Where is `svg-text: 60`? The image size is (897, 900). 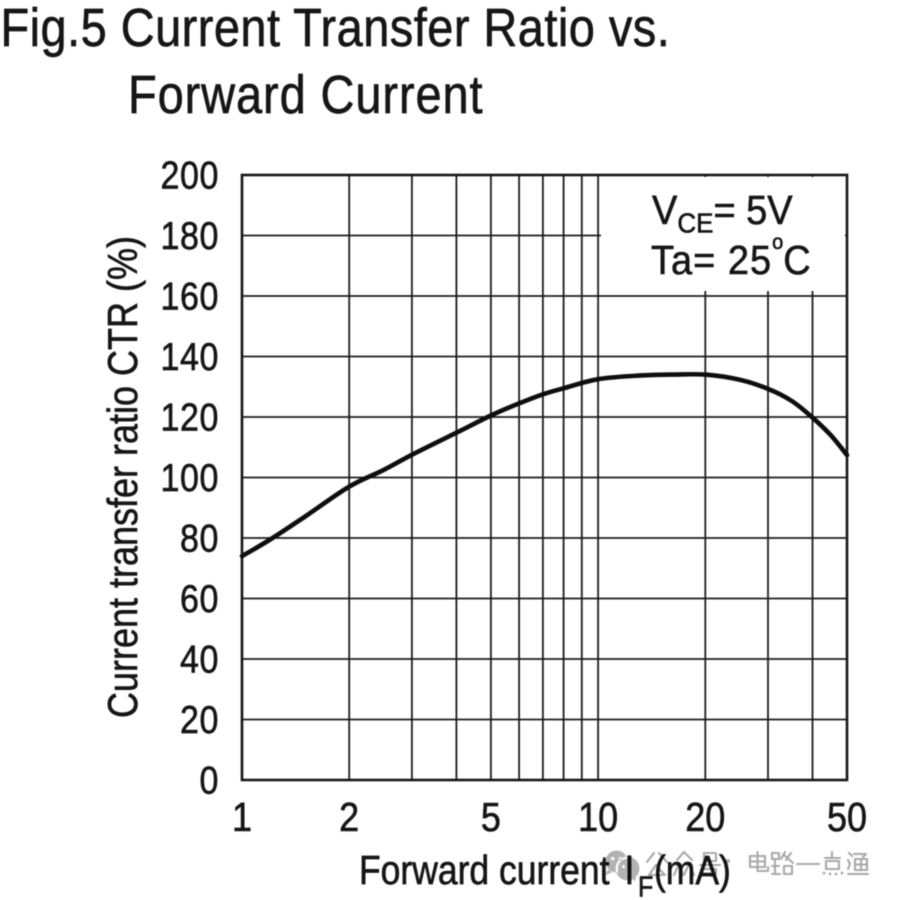 svg-text: 60 is located at coordinates (199, 599).